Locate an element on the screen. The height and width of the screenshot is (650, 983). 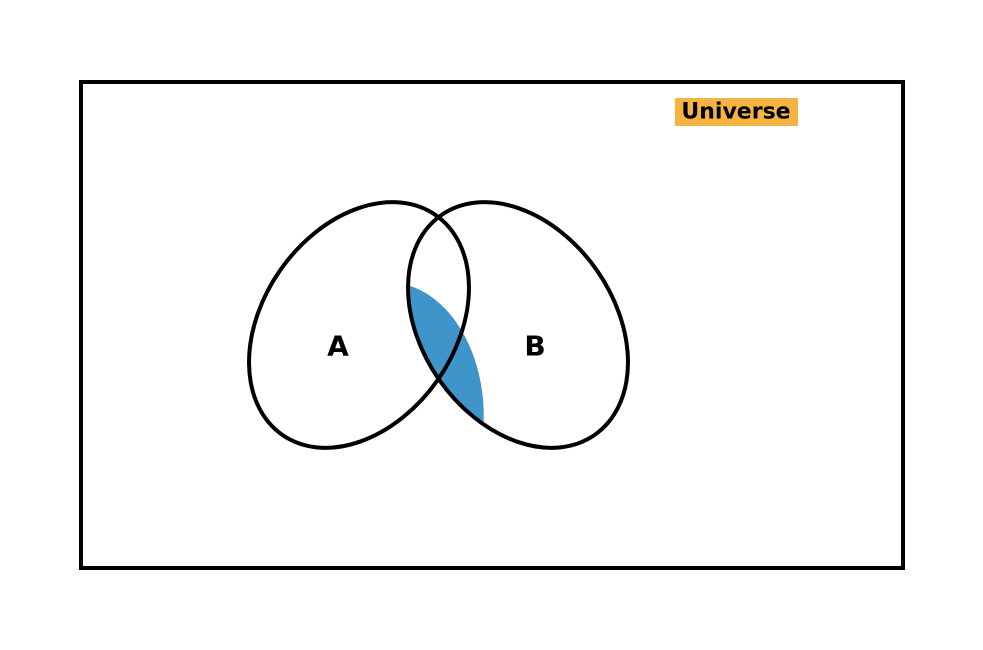
universe-label-text: Universe is located at coordinates (735, 112).